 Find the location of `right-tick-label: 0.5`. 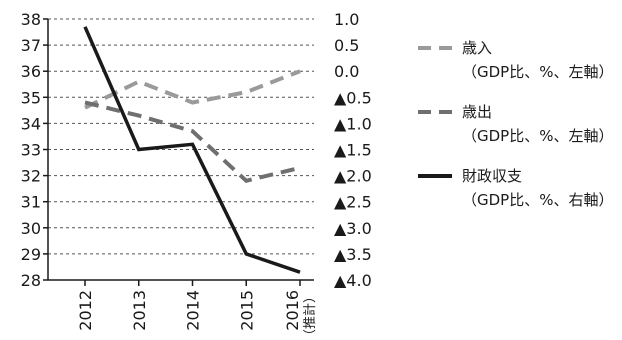

right-tick-label: 0.5 is located at coordinates (346, 45).